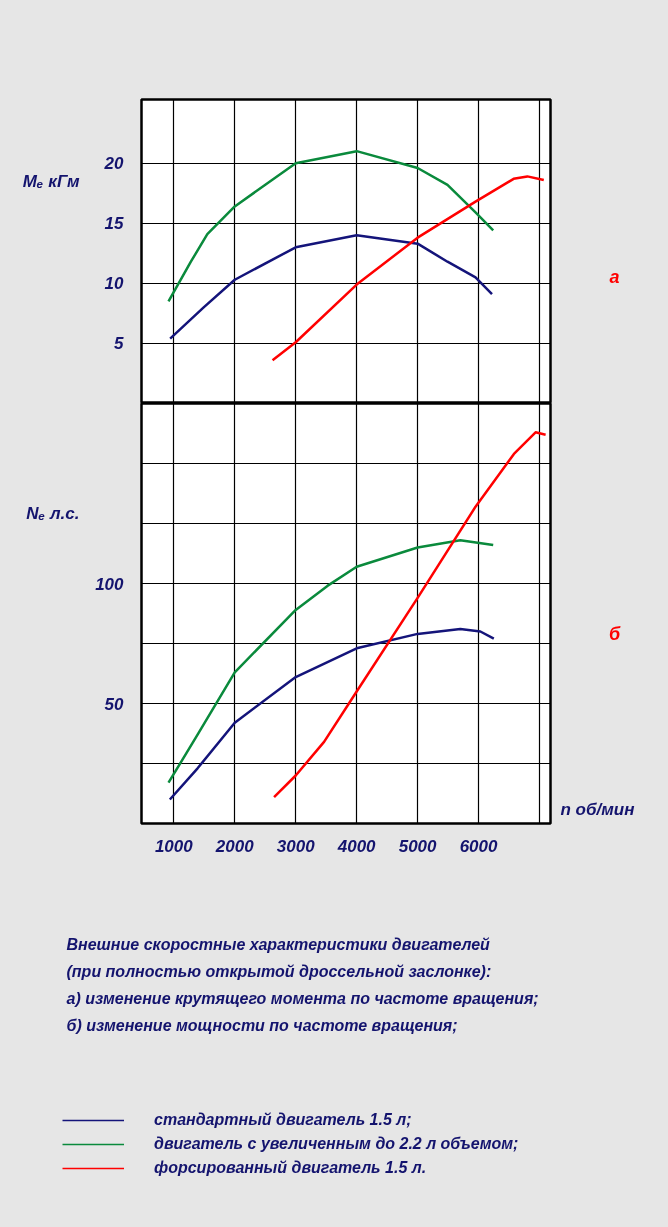 Image resolution: width=668 pixels, height=1227 pixels. What do you see at coordinates (597, 809) in the screenshot?
I see `x-axis-title: n об/мин` at bounding box center [597, 809].